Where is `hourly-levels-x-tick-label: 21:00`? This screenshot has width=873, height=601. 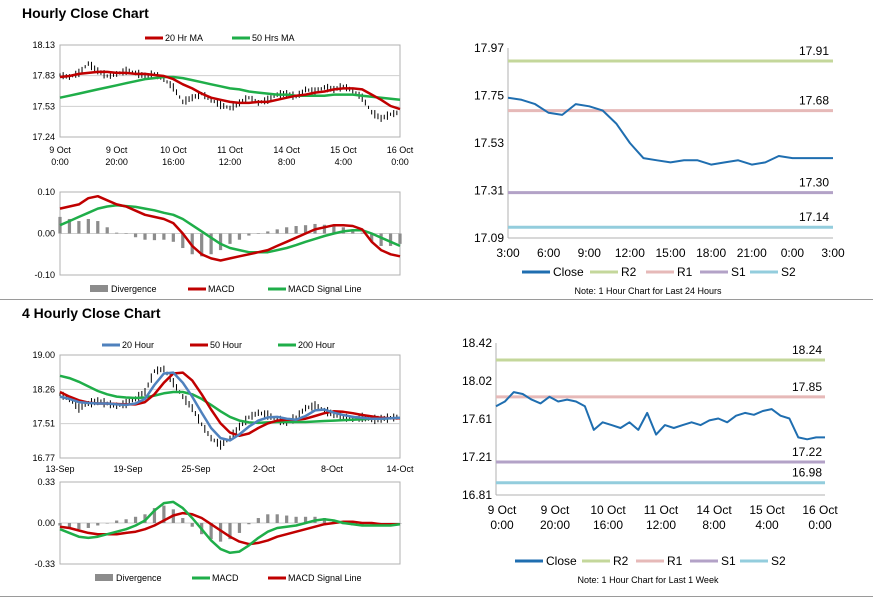 hourly-levels-x-tick-label: 21:00 is located at coordinates (752, 253).